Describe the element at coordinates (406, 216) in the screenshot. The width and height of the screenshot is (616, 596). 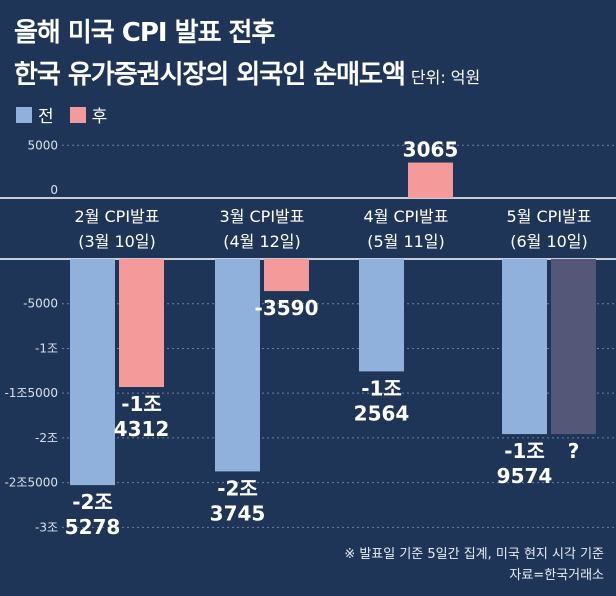
I see `category-label: 4월 CPI발표` at that location.